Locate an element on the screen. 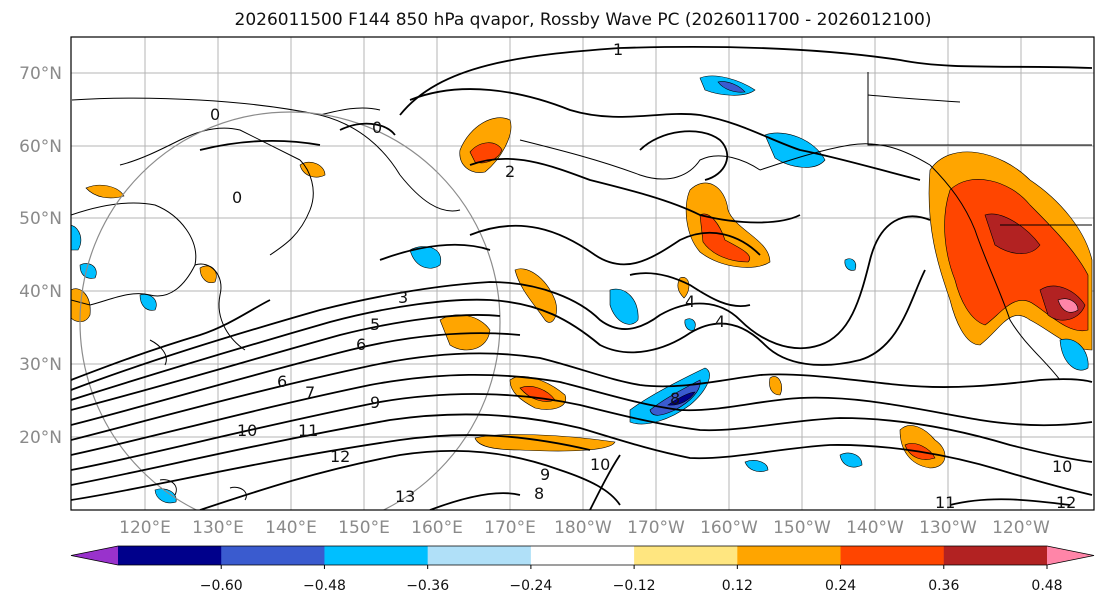 This screenshot has height=604, width=1105. lat-label: 20°N is located at coordinates (40, 438).